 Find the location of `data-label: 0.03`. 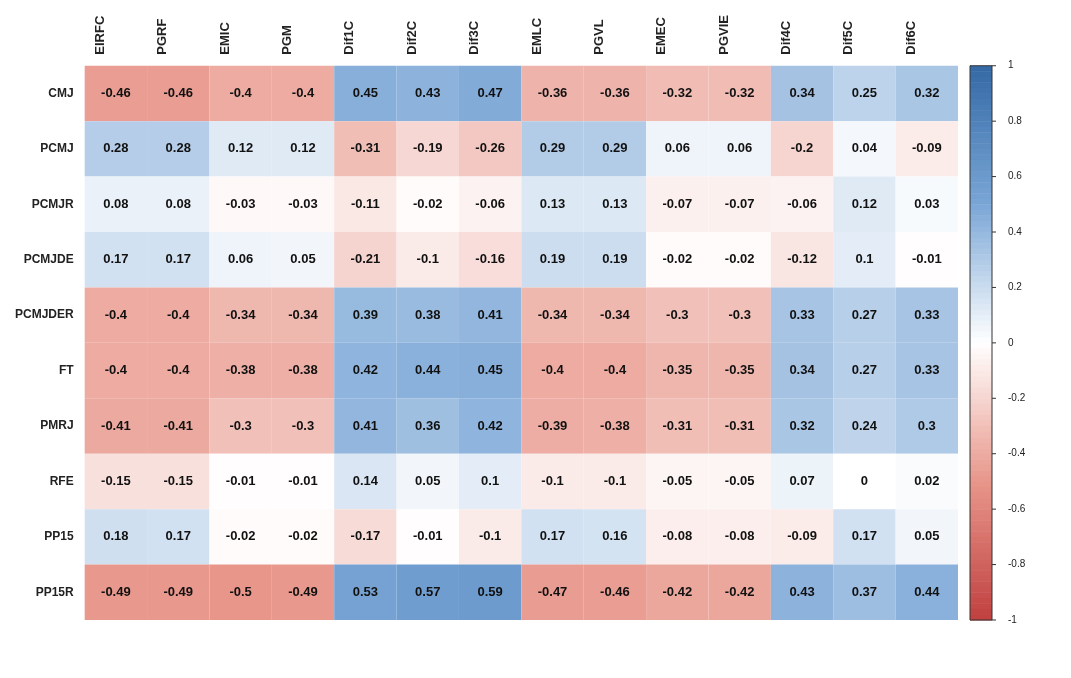

data-label: 0.03 is located at coordinates (927, 203).